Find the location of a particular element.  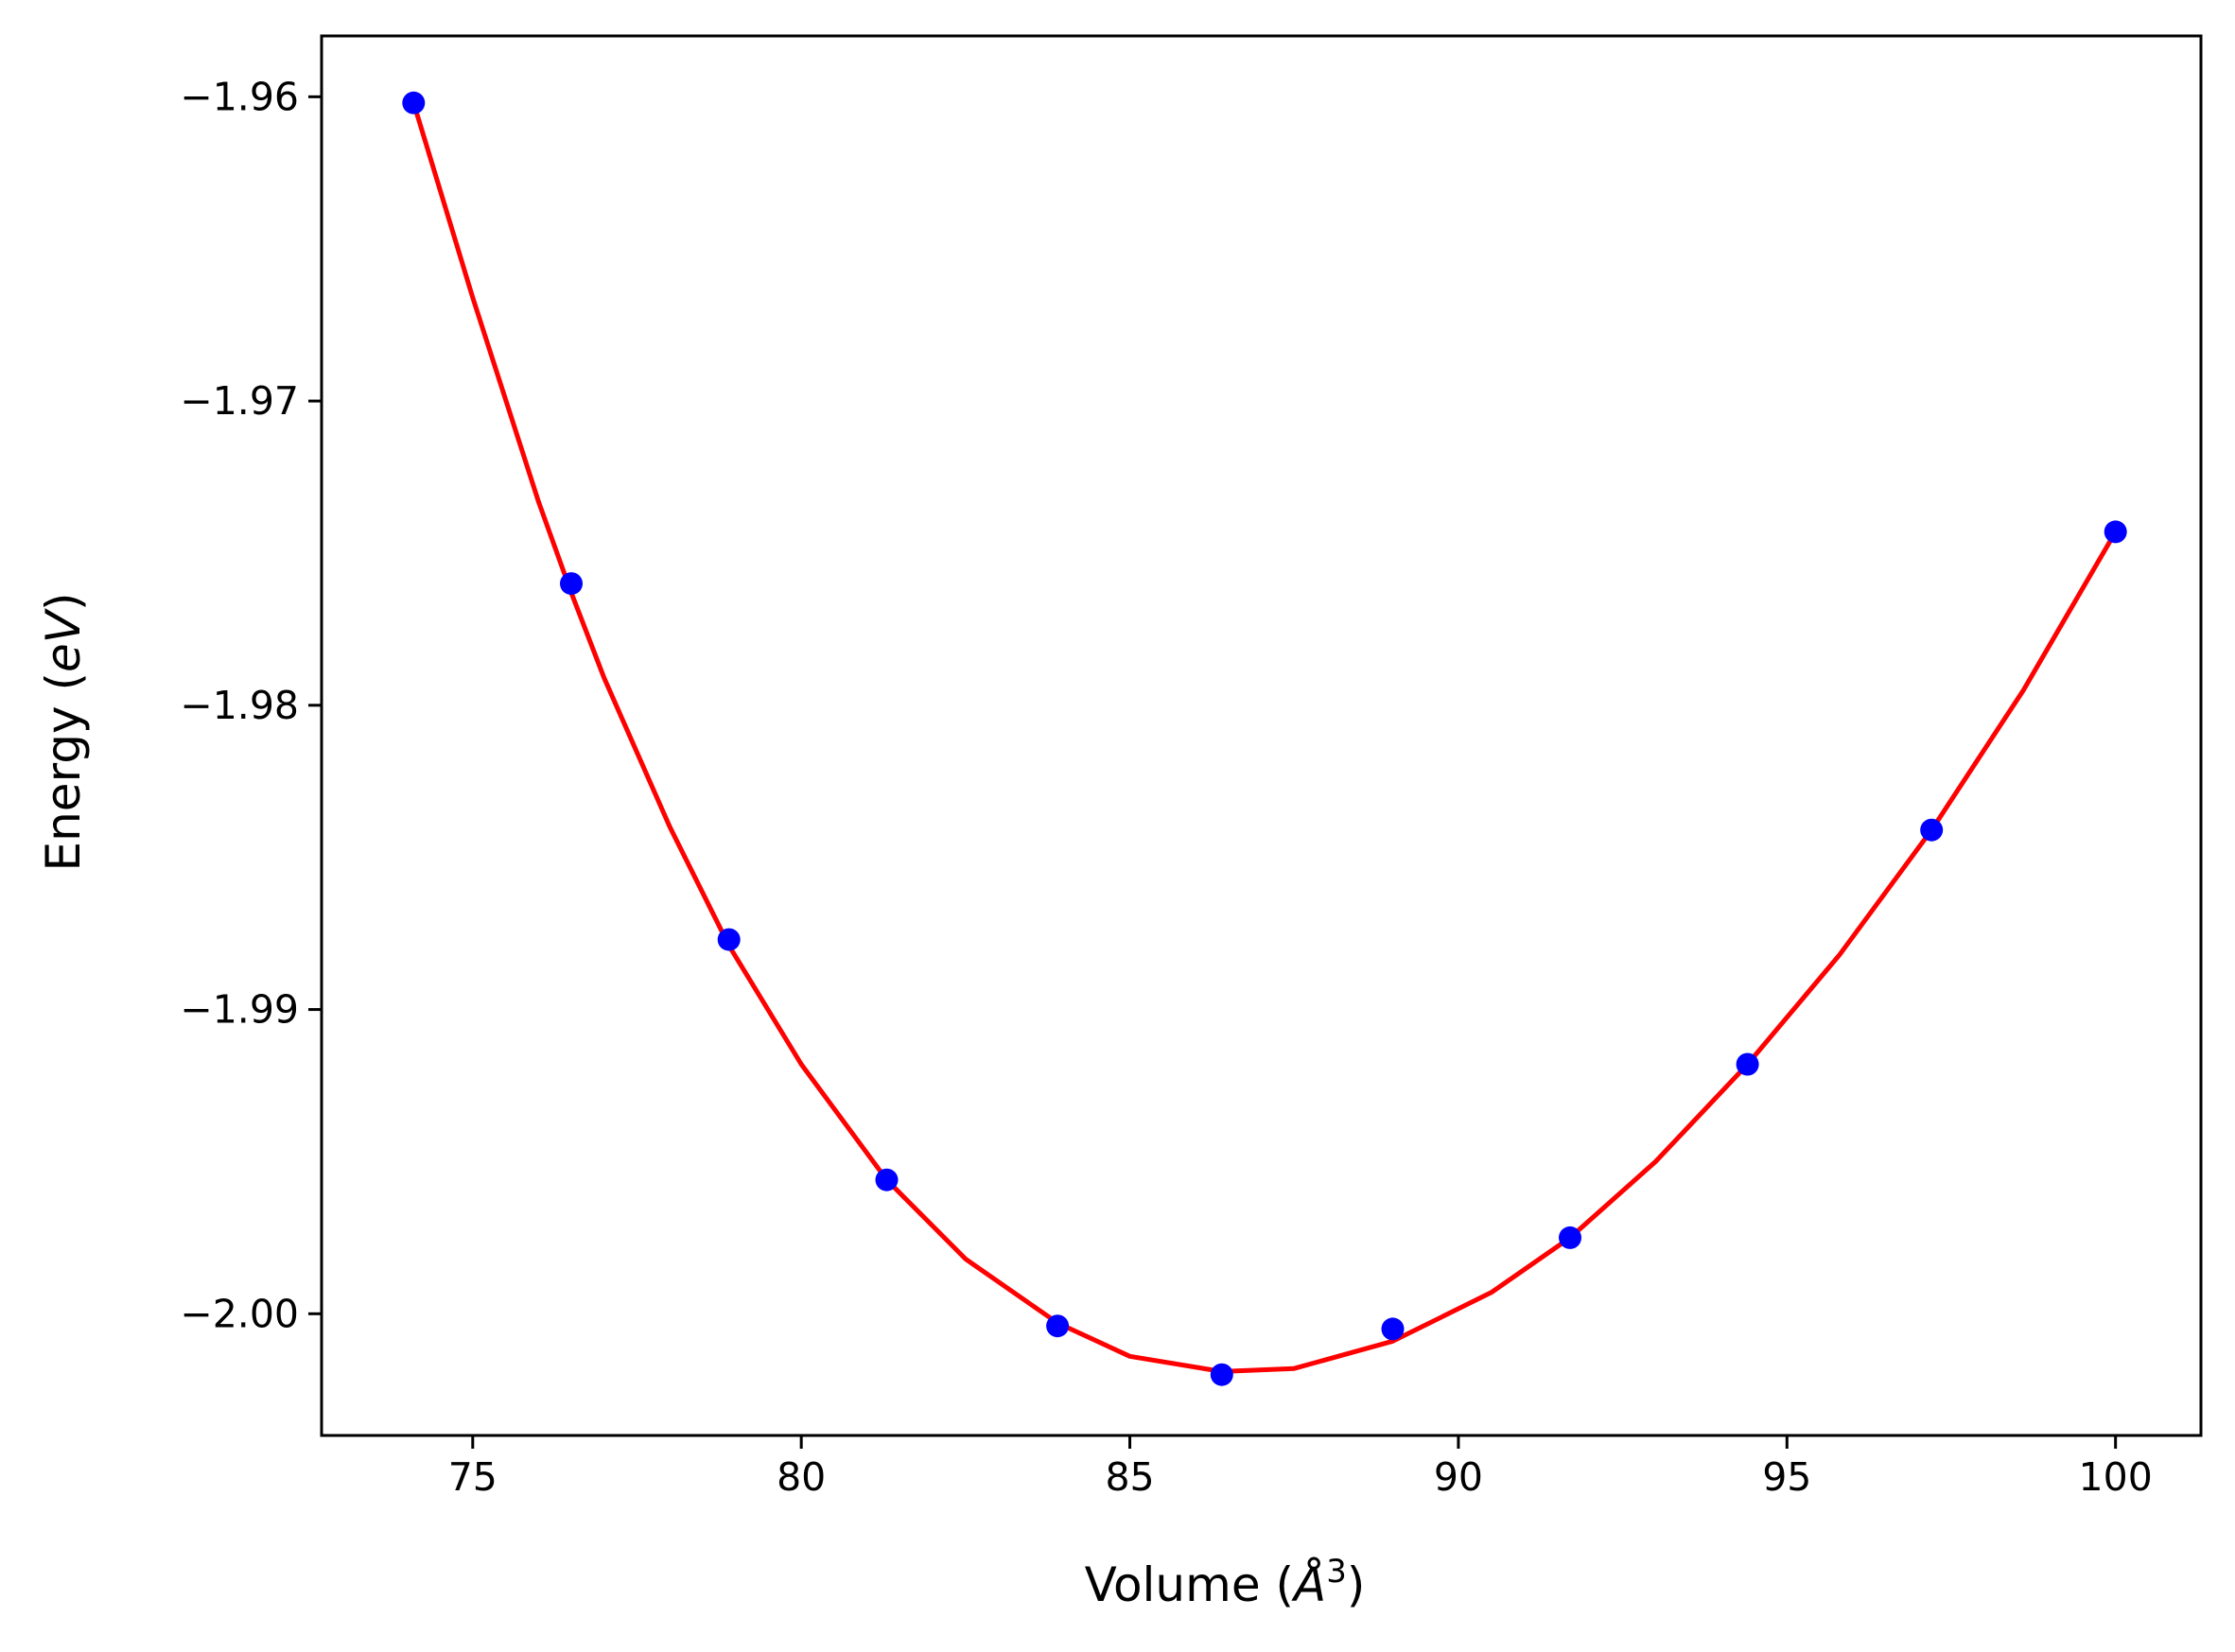

x-tick-label: 100 is located at coordinates (2116, 1477).